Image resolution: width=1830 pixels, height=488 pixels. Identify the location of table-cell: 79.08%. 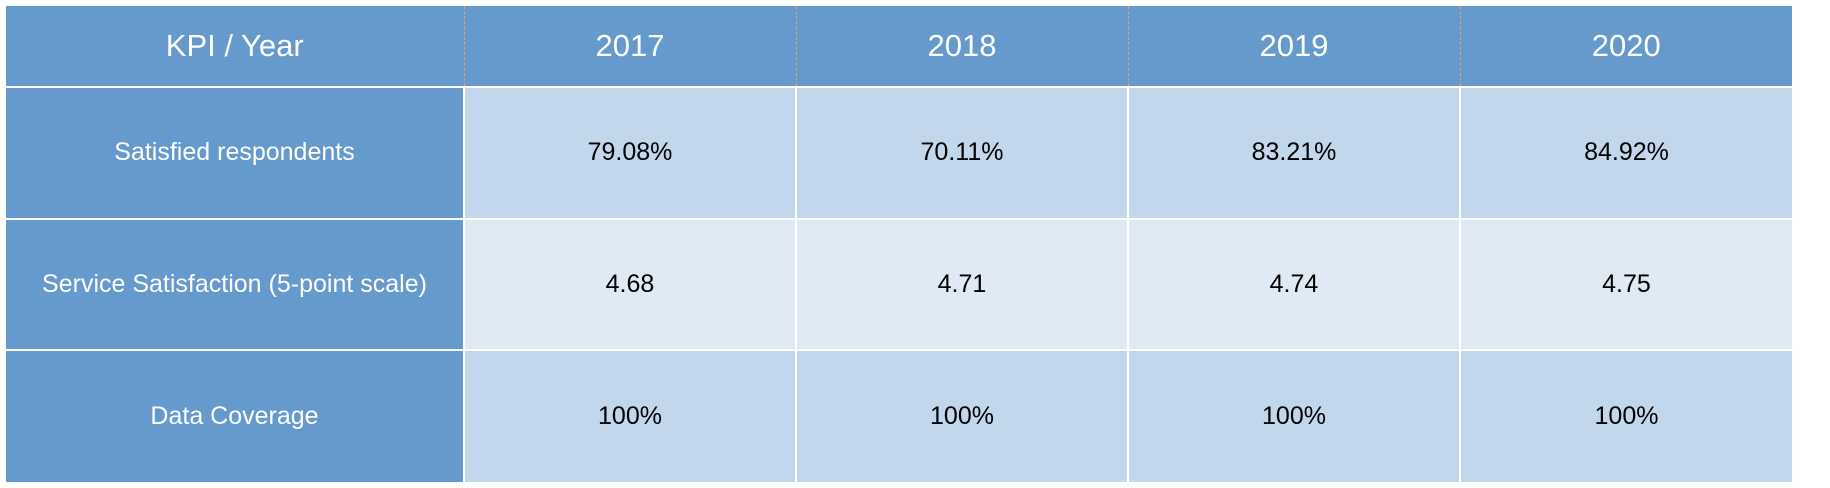
(629, 152).